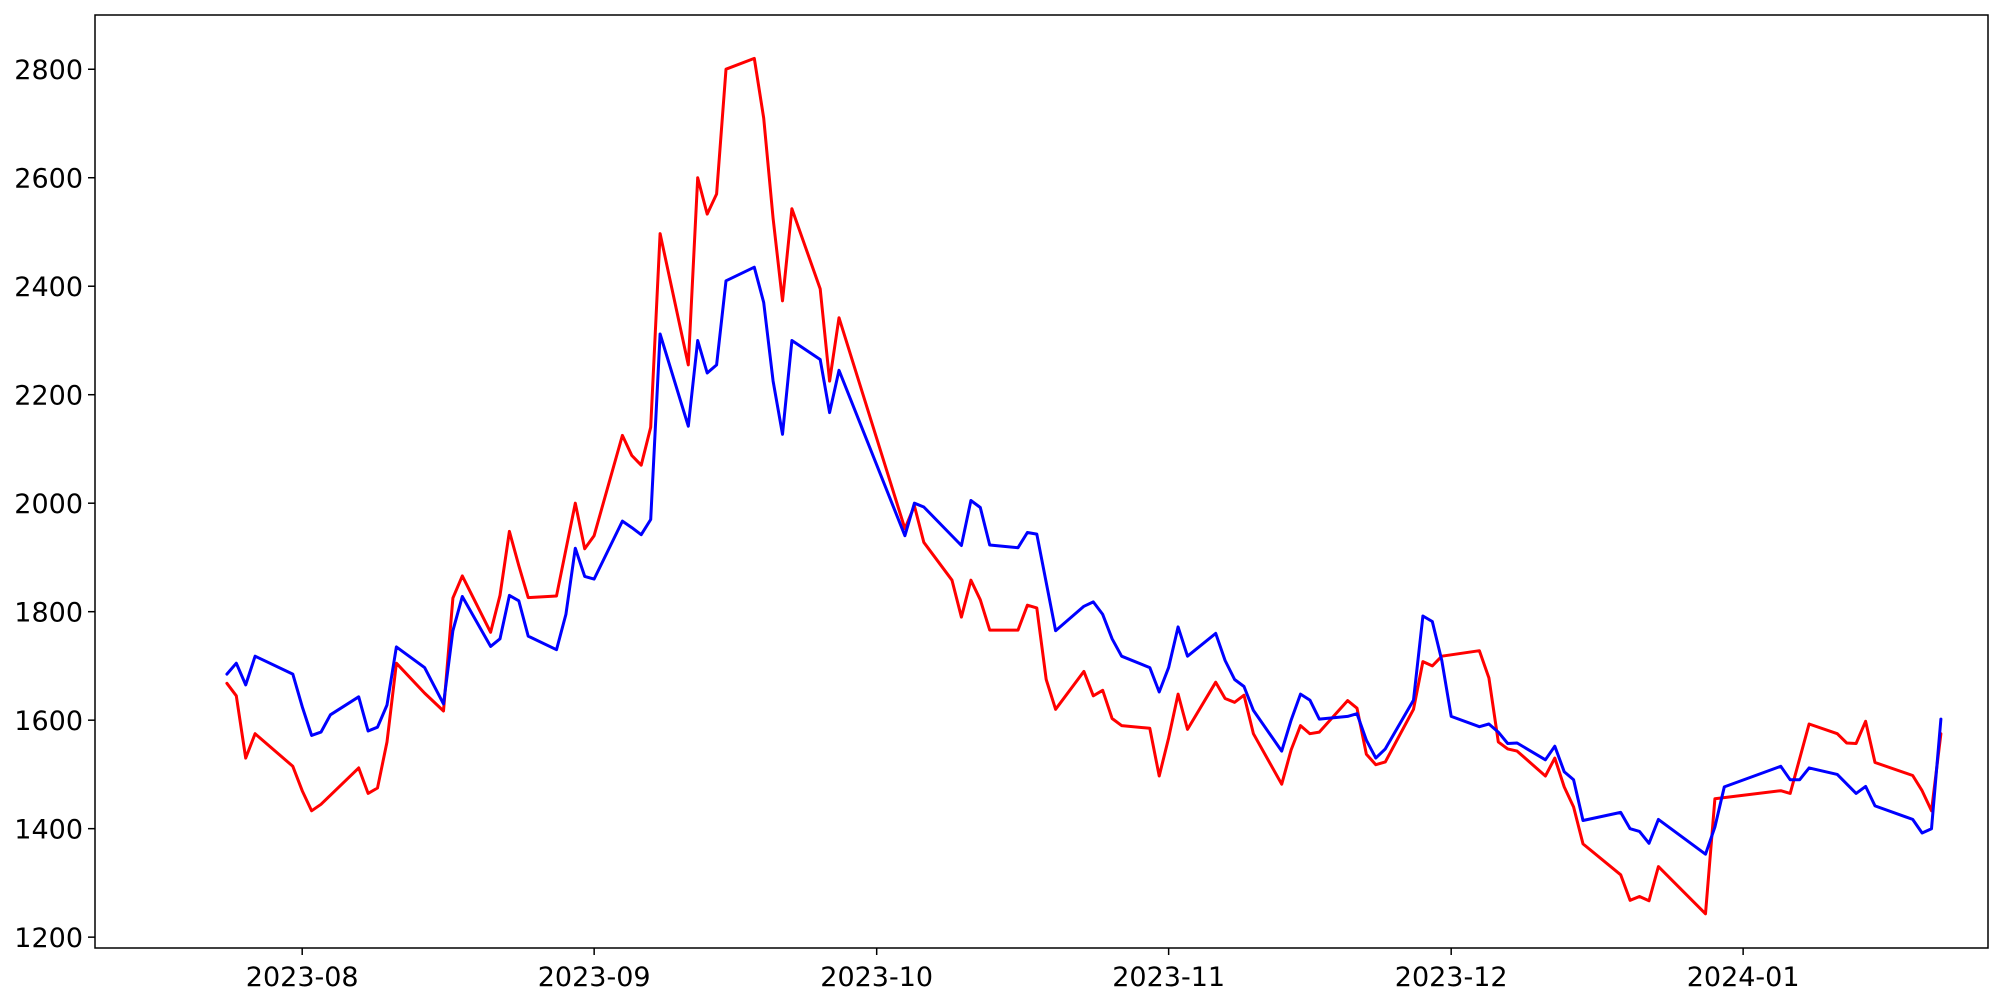 This screenshot has width=2000, height=1000. Describe the element at coordinates (48, 70) in the screenshot. I see `y-tick-label: 2800` at that location.